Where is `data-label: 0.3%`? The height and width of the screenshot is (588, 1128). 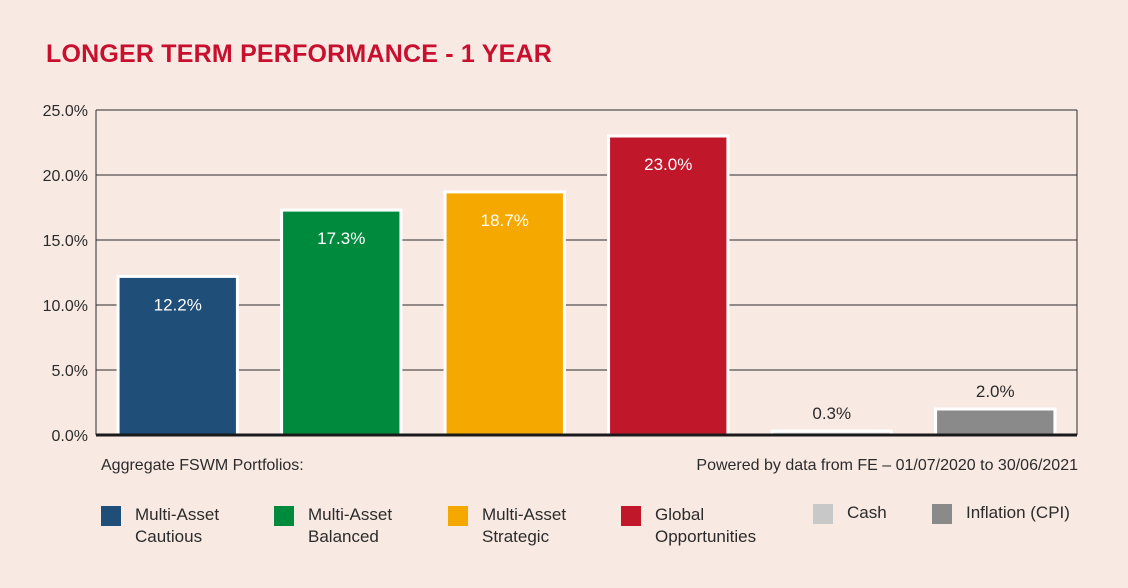
data-label: 0.3% is located at coordinates (831, 413).